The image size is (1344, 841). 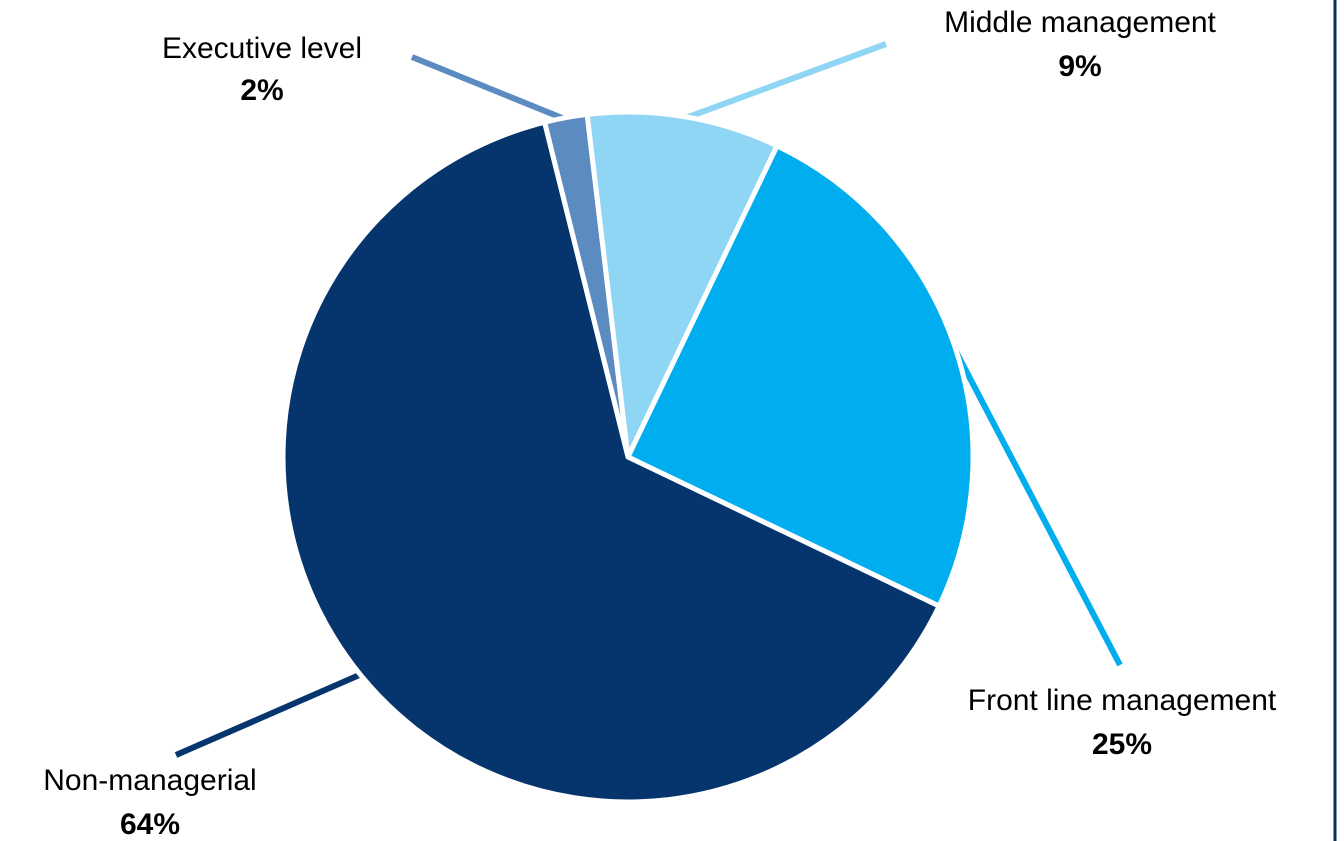 I want to click on middle-management-slice, so click(x=682, y=284).